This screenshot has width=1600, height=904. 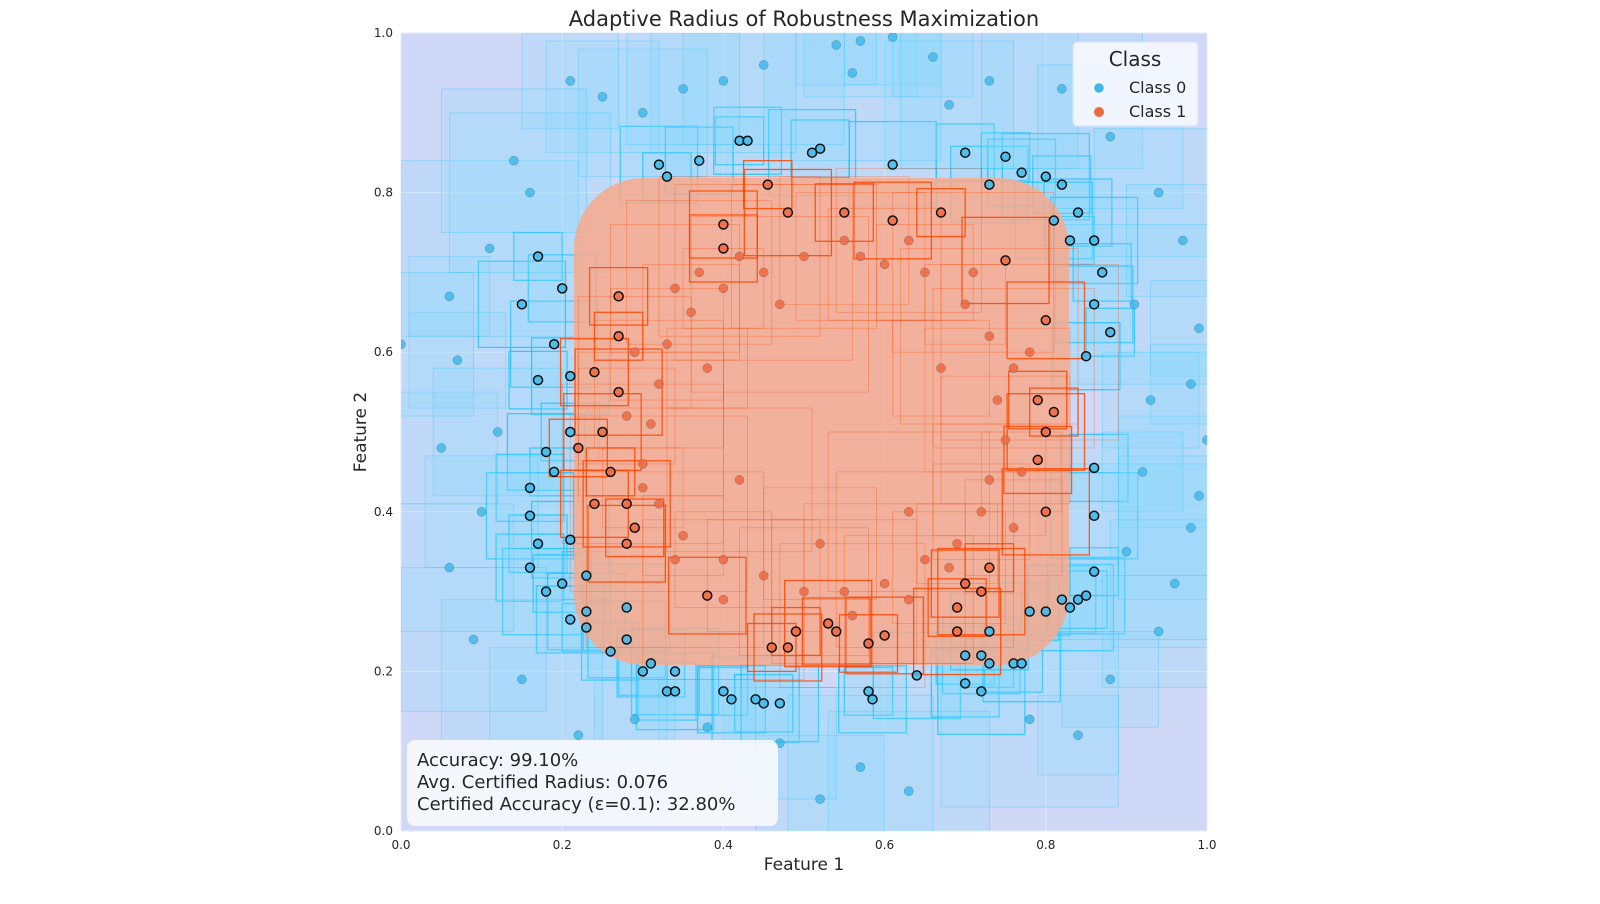 I want to click on y-axis-label: Feature 2, so click(x=361, y=432).